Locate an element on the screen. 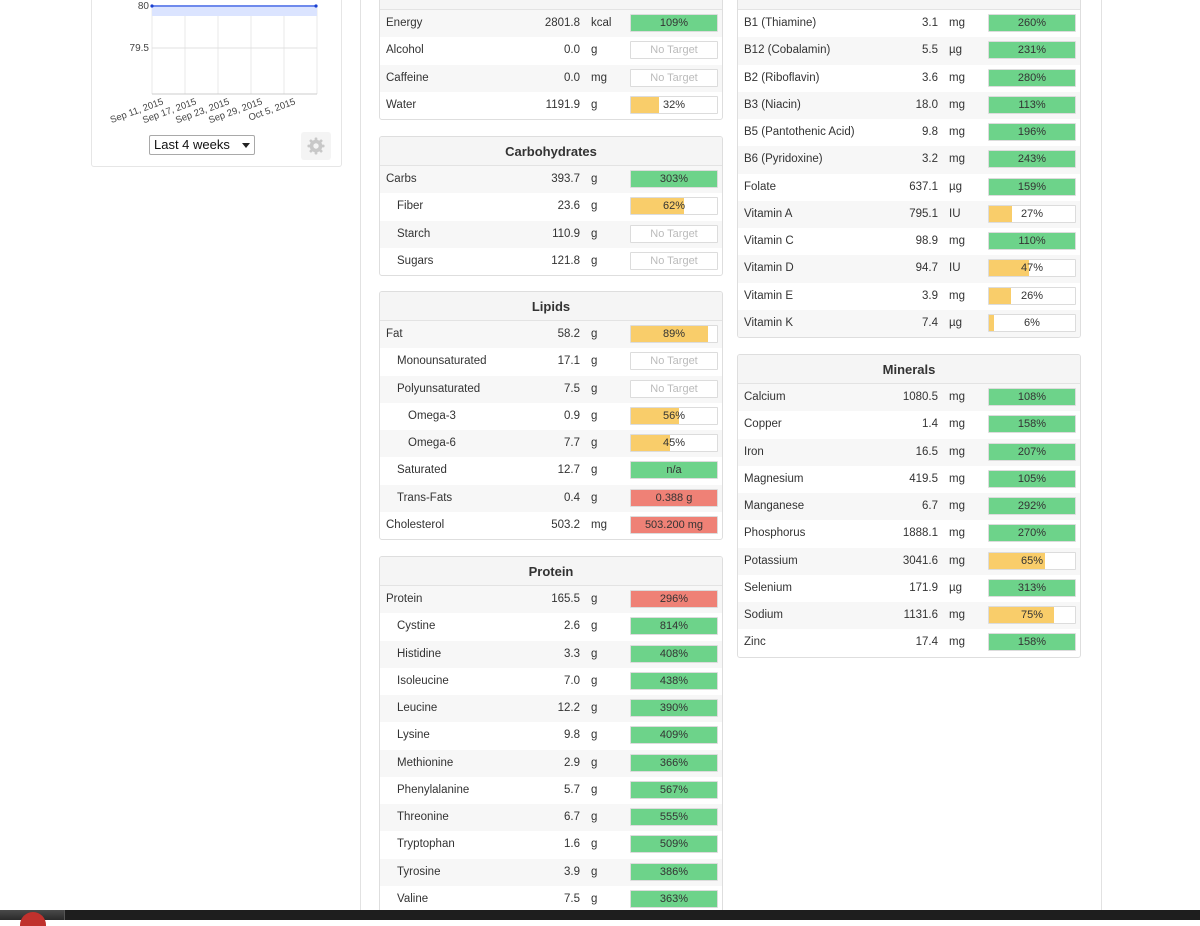 Image resolution: width=1200 pixels, height=926 pixels. nutrient-row-b12-cobalamin: B12 (Cobalamin) 5.5 µg 231% is located at coordinates (909, 51).